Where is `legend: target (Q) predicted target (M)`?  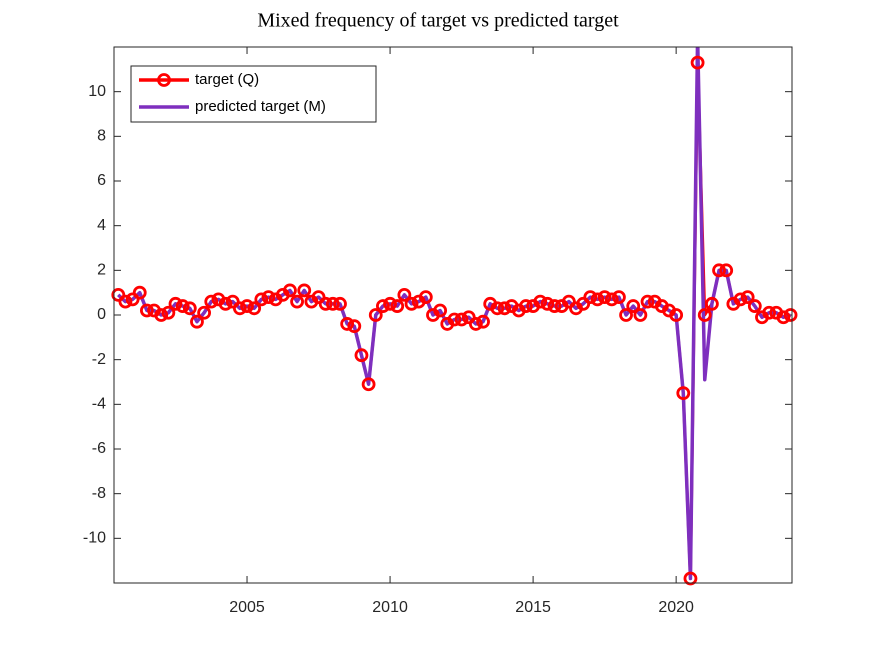
legend: target (Q) predicted target (M) is located at coordinates (253, 94).